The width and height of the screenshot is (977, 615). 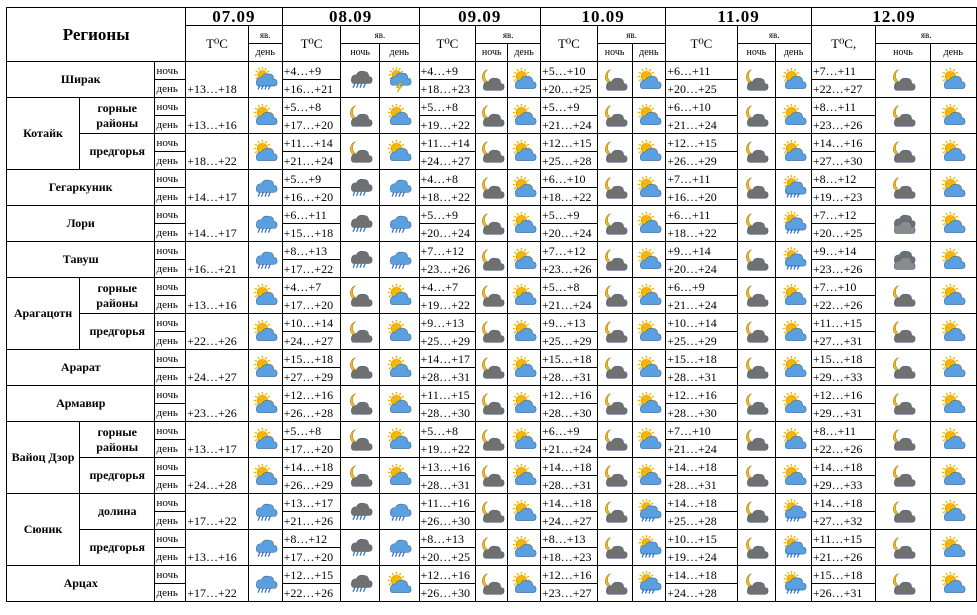 I want to click on temp-1109: +15…+18, so click(x=701, y=358).